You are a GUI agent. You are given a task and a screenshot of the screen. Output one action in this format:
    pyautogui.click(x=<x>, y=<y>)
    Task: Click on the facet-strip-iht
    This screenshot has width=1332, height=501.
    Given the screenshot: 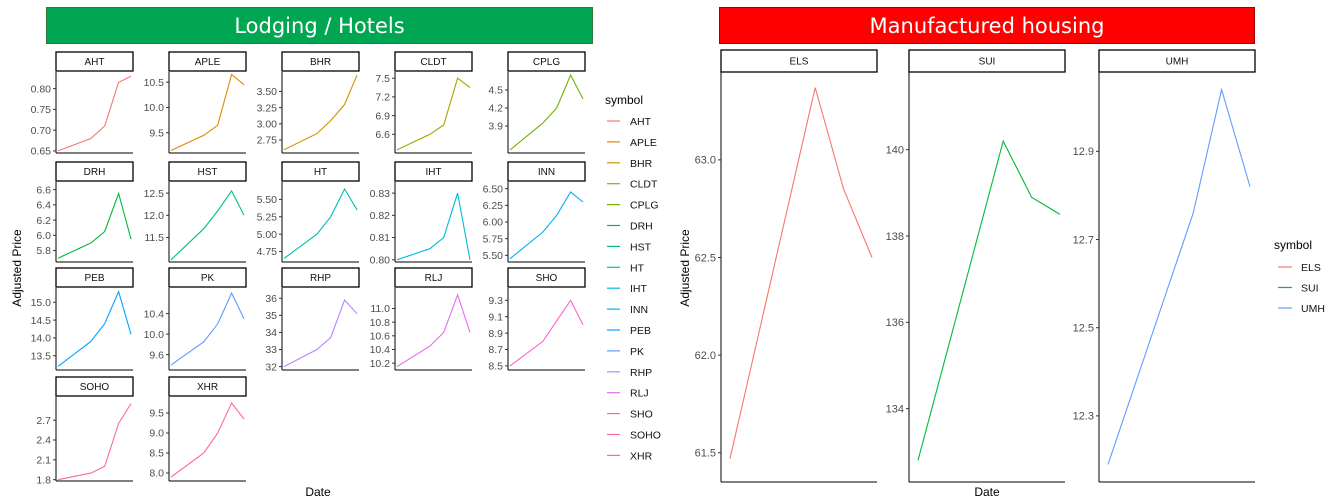 What is the action you would take?
    pyautogui.click(x=433, y=171)
    